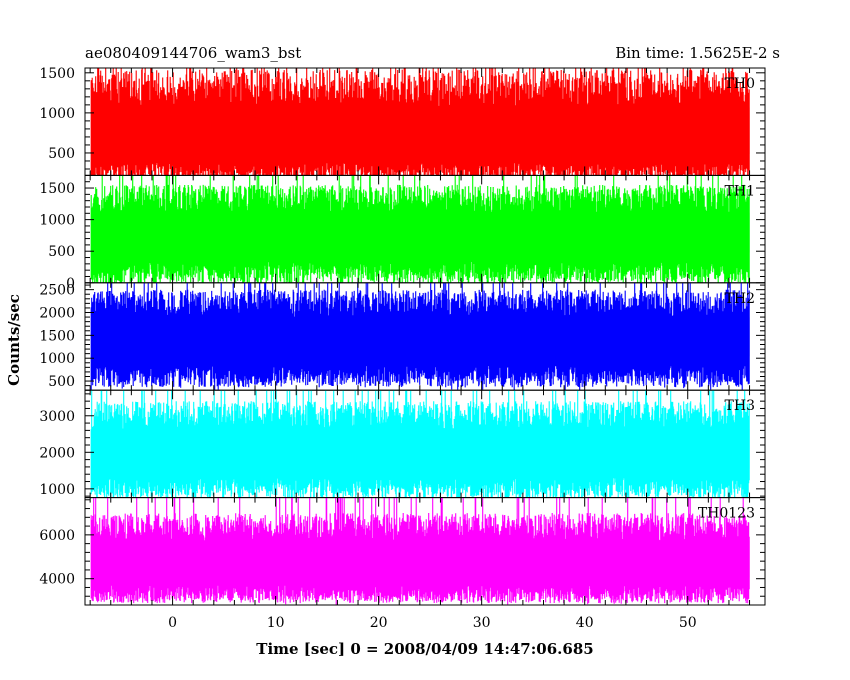 This screenshot has width=850, height=680. I want to click on x-tick-label: 30, so click(482, 623).